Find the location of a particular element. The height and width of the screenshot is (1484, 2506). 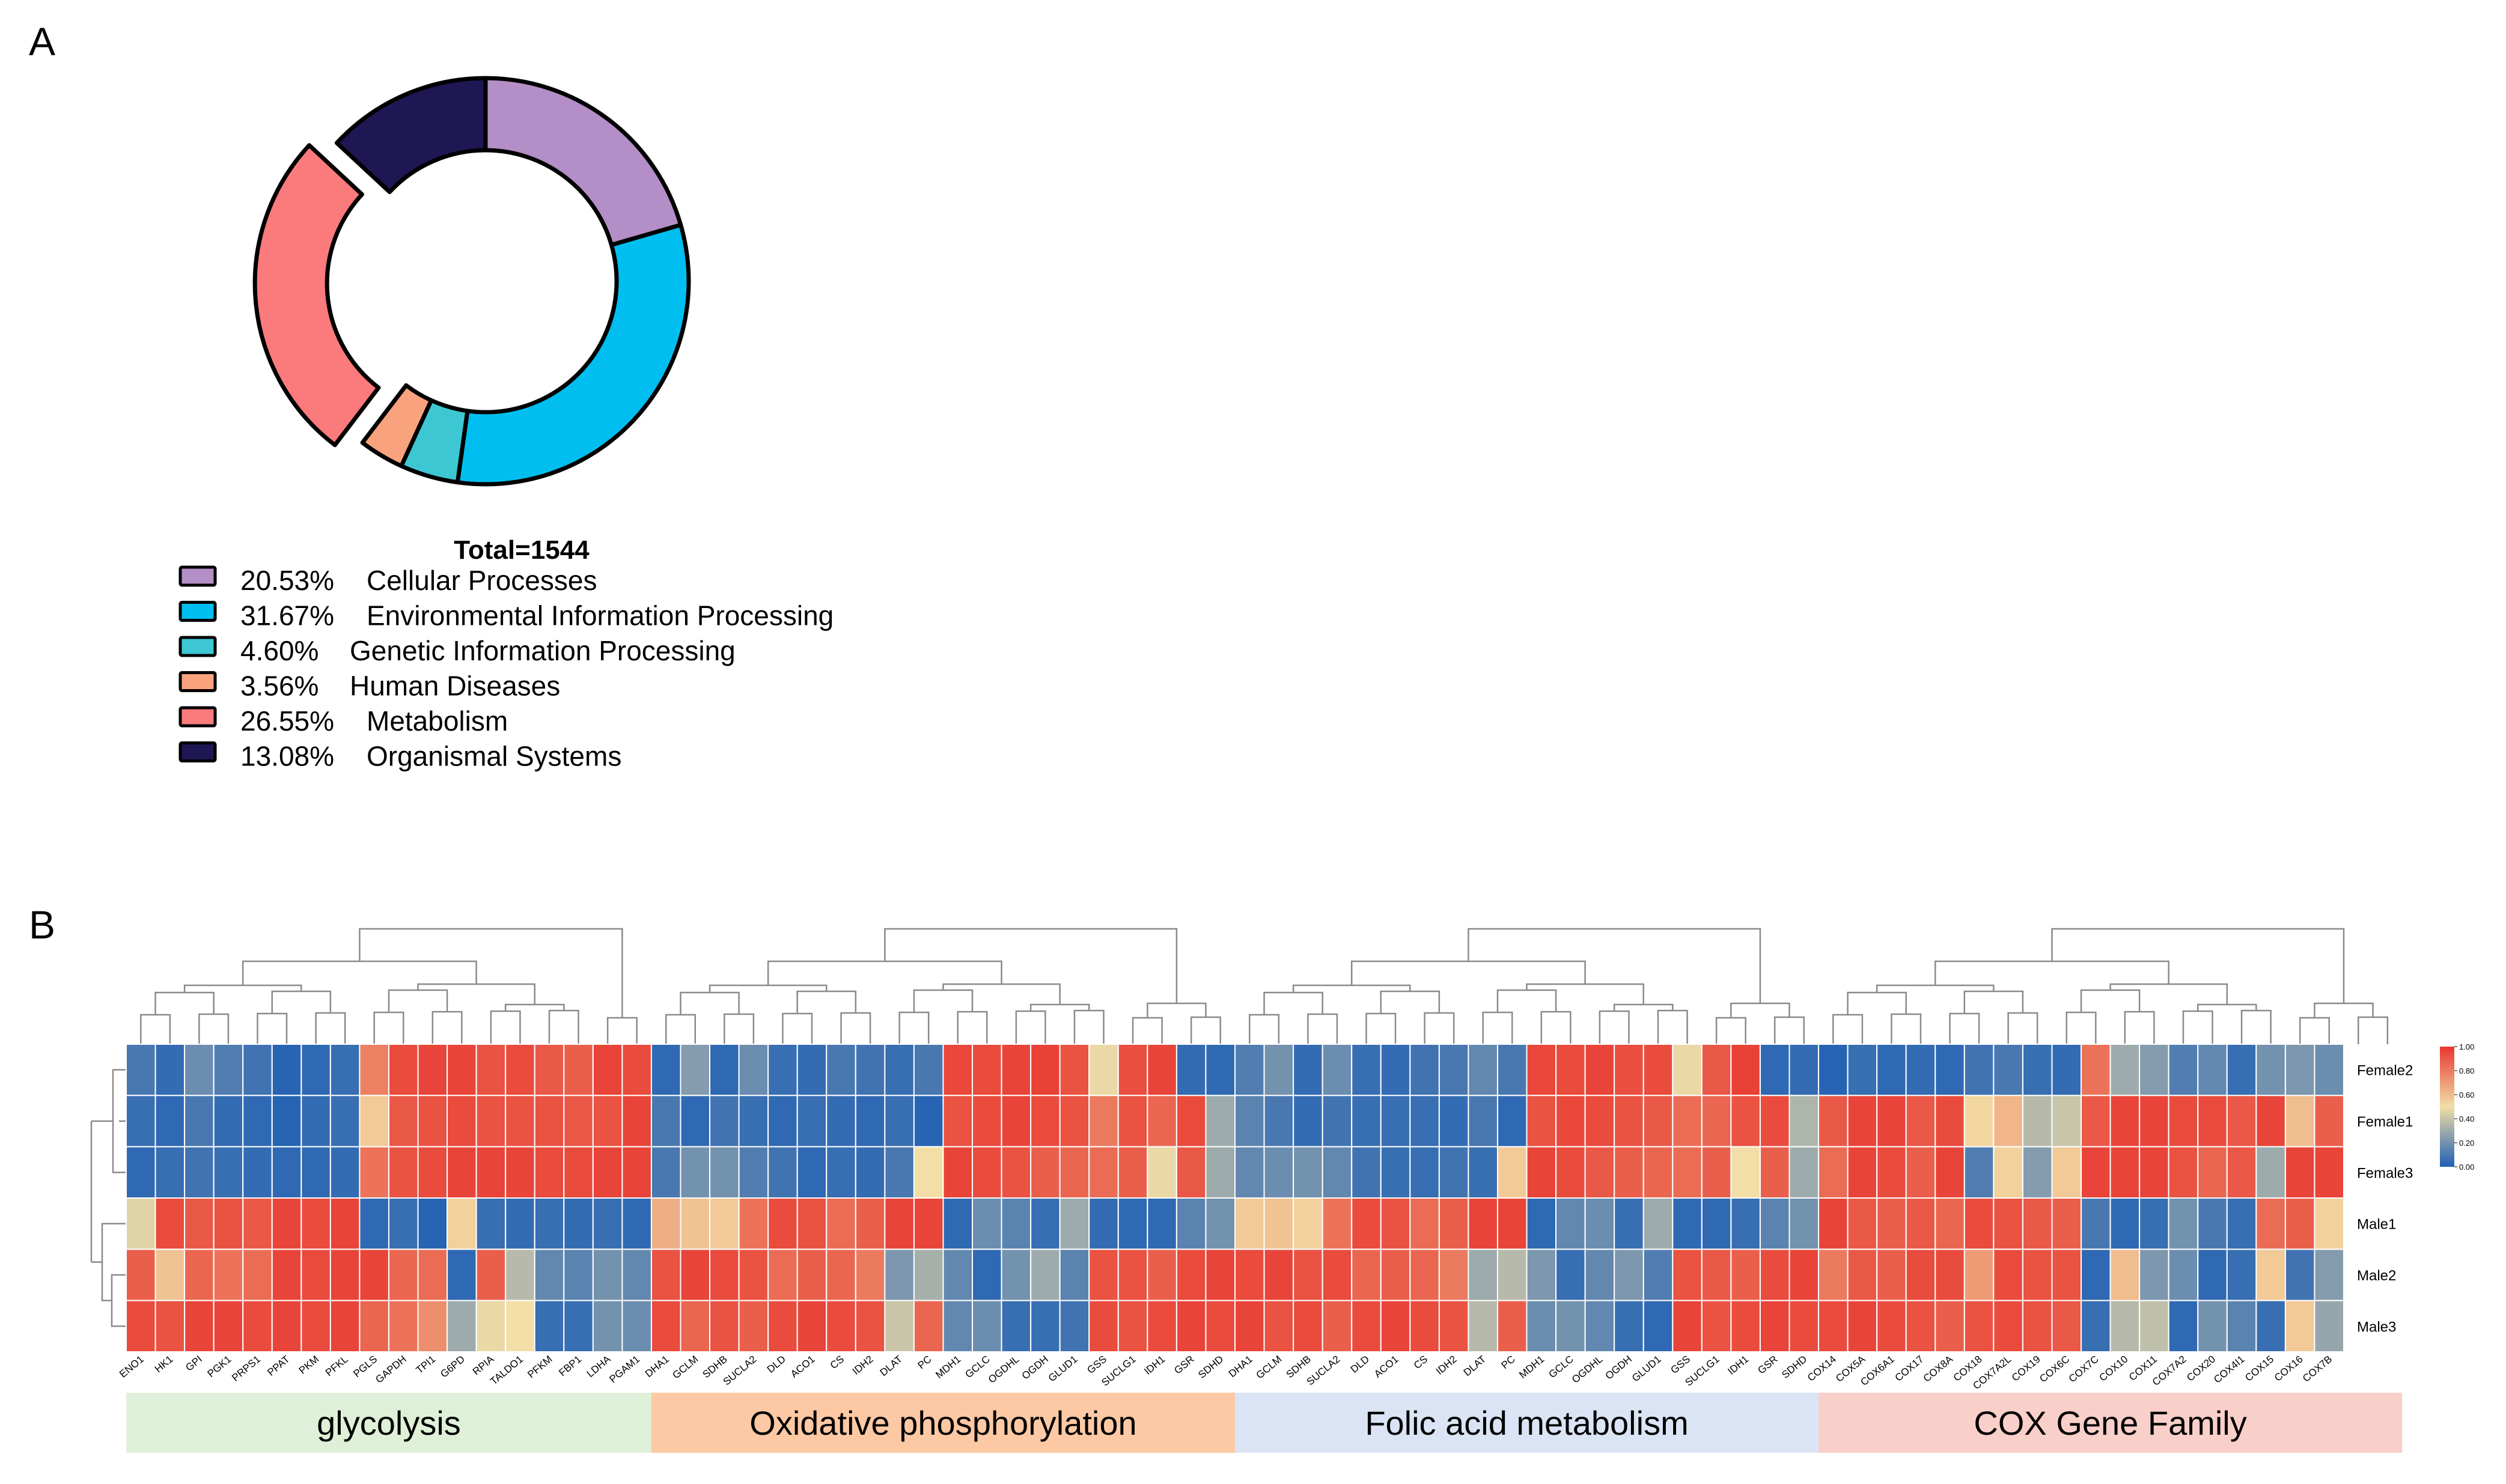

column-label: COX17 is located at coordinates (1909, 1369).